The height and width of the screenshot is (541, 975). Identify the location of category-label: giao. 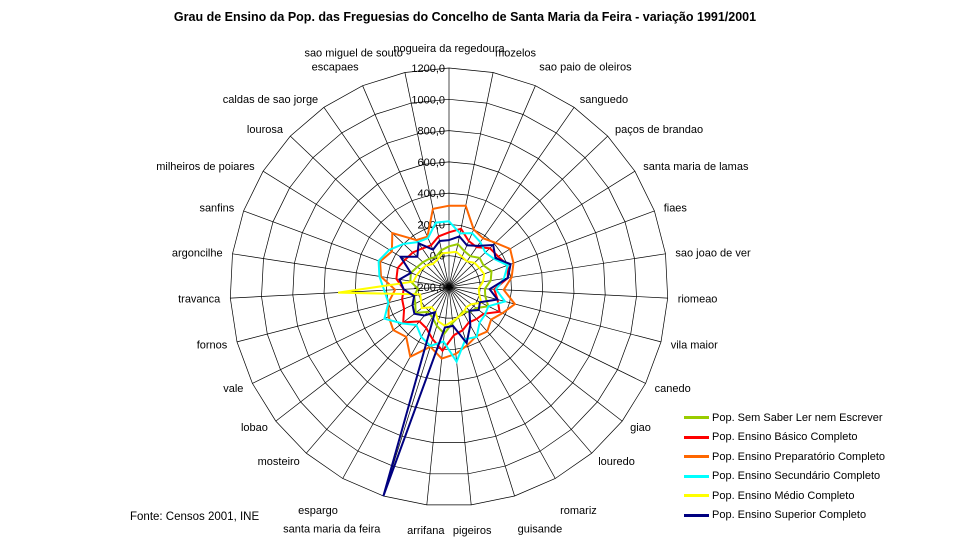
(640, 428).